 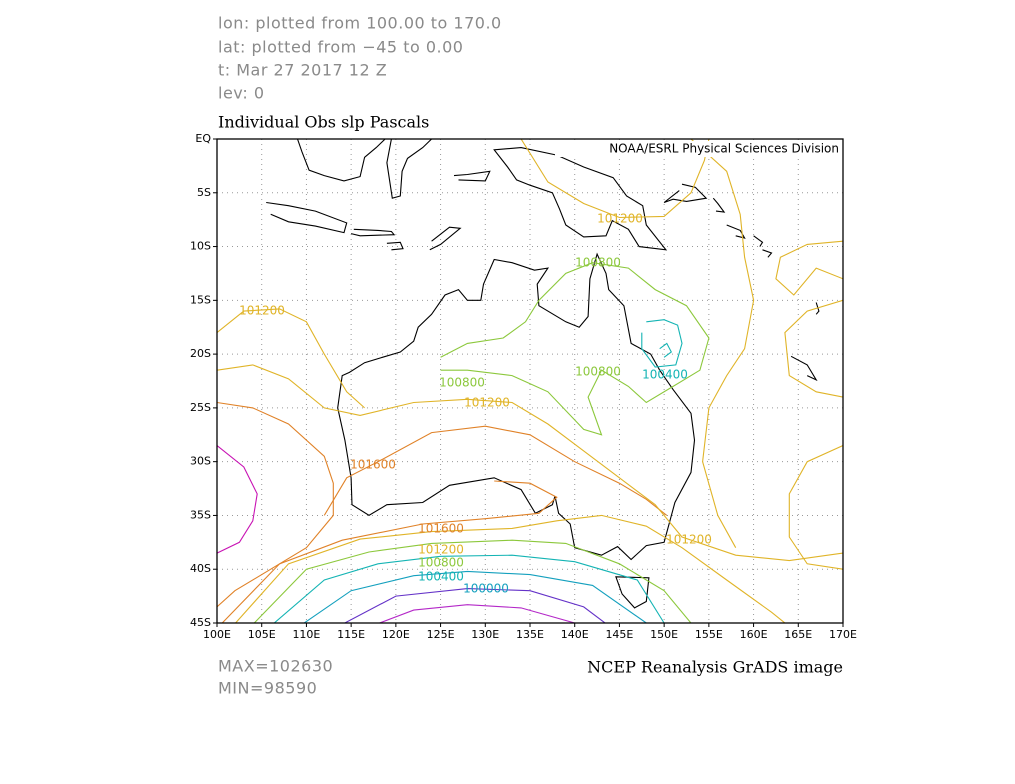 What do you see at coordinates (200, 514) in the screenshot?
I see `lat-label: 35S` at bounding box center [200, 514].